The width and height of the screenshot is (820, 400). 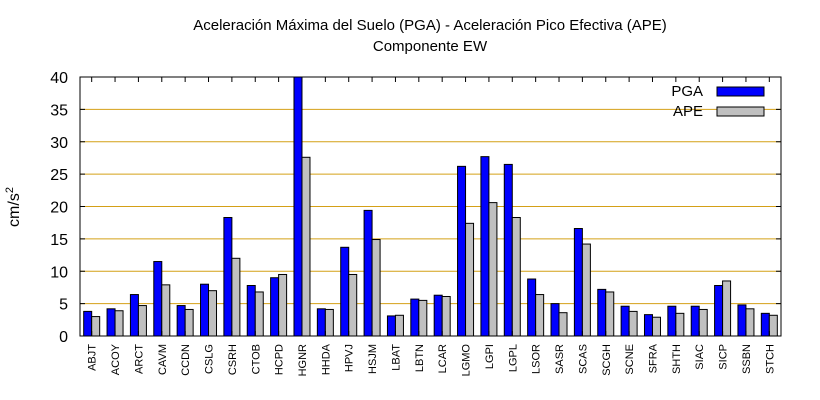 What do you see at coordinates (396, 357) in the screenshot?
I see `x-tick-label: LBAT` at bounding box center [396, 357].